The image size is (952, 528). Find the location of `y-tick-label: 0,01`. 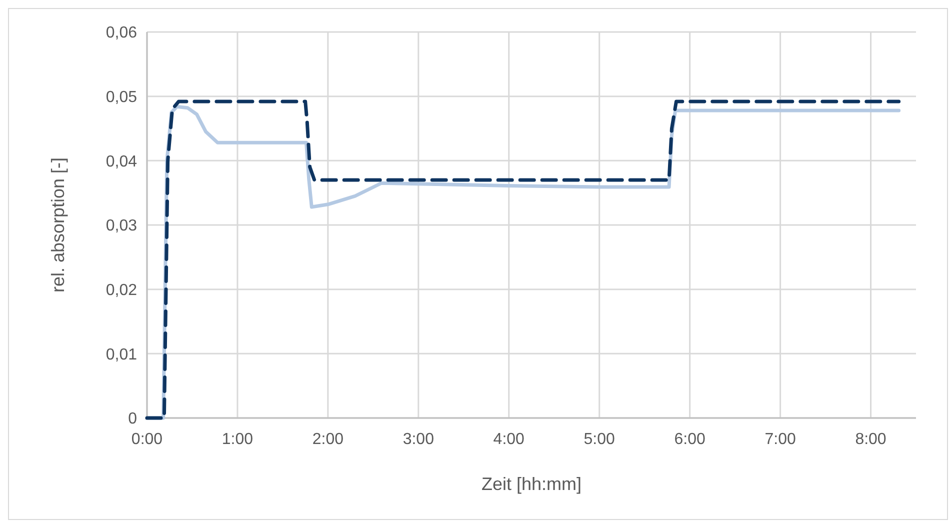

y-tick-label: 0,01 is located at coordinates (122, 355).